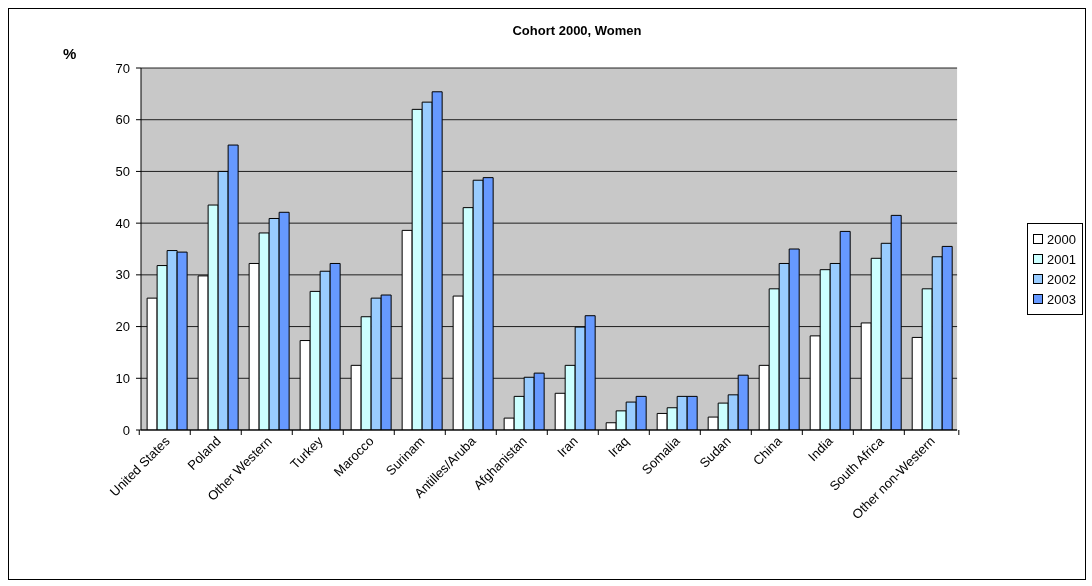 The height and width of the screenshot is (586, 1092). What do you see at coordinates (577, 30) in the screenshot?
I see `chart-title: Cohort 2000, Women` at bounding box center [577, 30].